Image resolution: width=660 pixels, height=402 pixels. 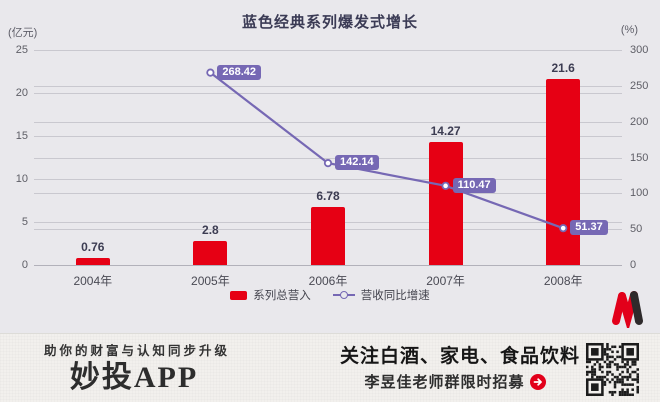 I want to click on footer-tagline: 助你的财富与认知同步升级, so click(x=137, y=351).